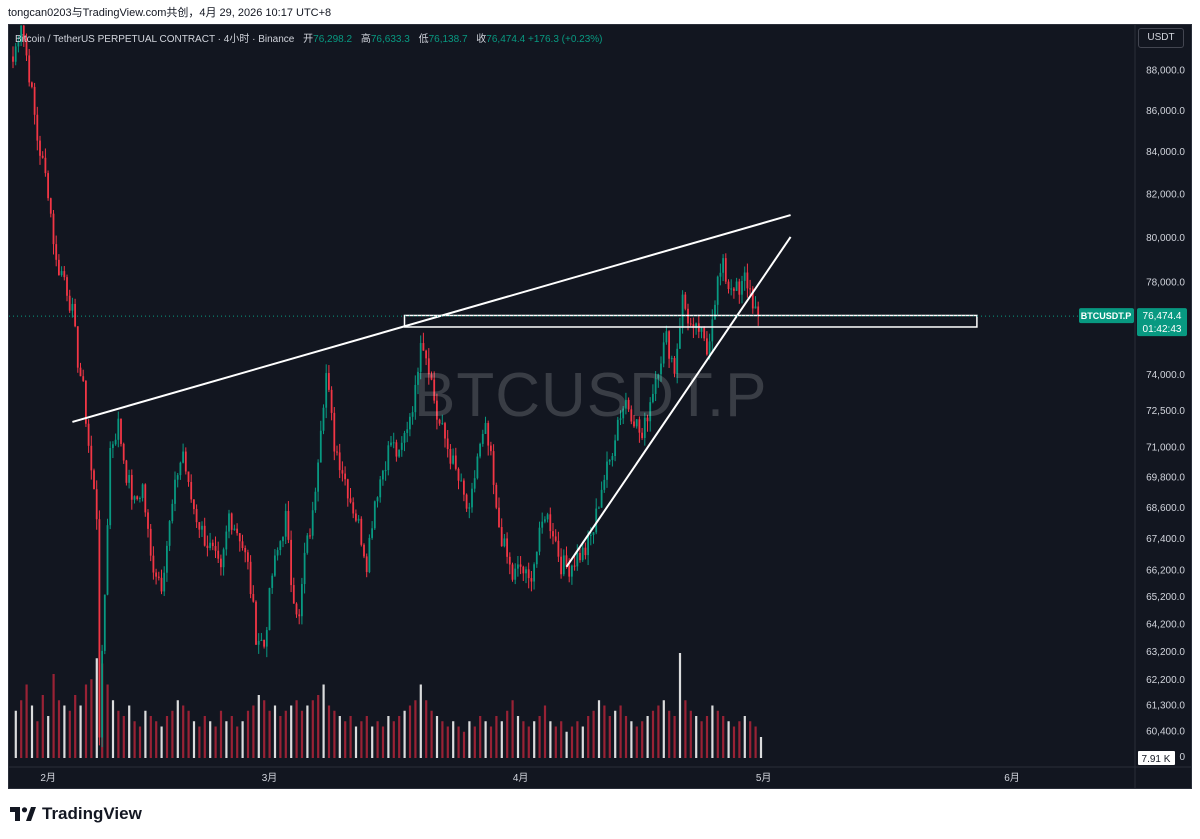 This screenshot has height=839, width=1200. What do you see at coordinates (1165, 152) in the screenshot?
I see `price-tick-label: 84,000.0` at bounding box center [1165, 152].